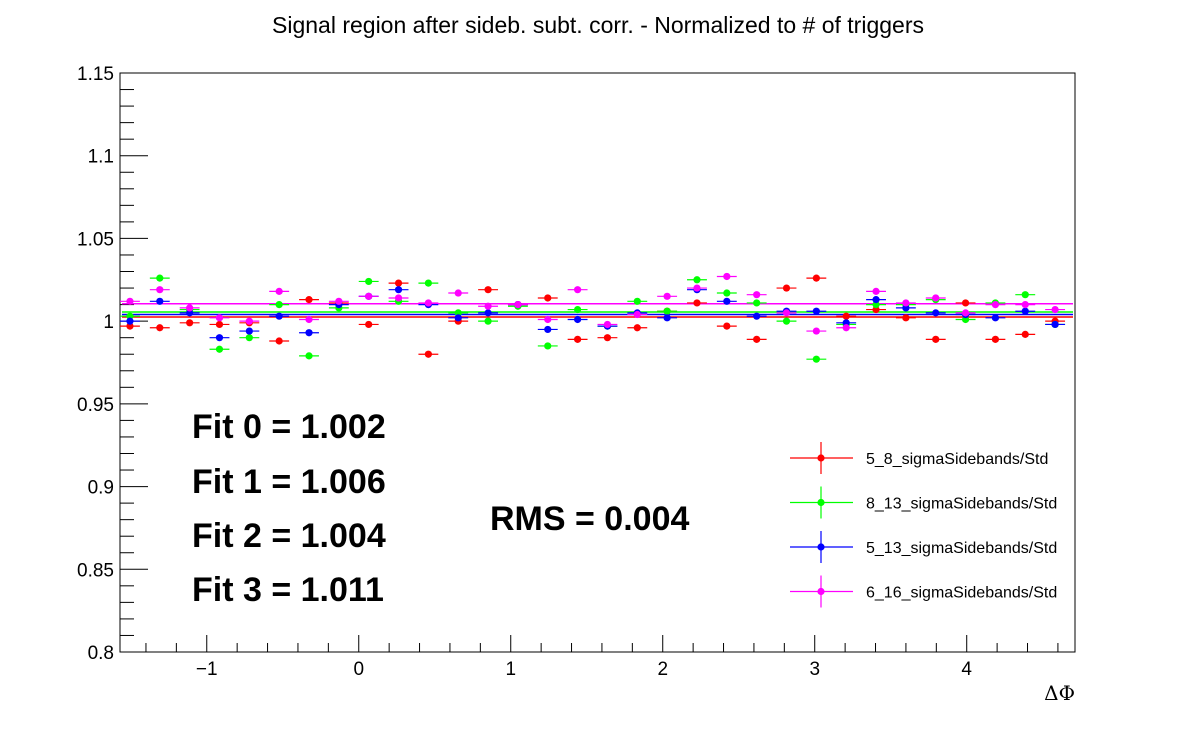 Image resolution: width=1196 pixels, height=729 pixels. I want to click on x-axis-ticks: −1 0 1 2 3 4, so click(602, 657).